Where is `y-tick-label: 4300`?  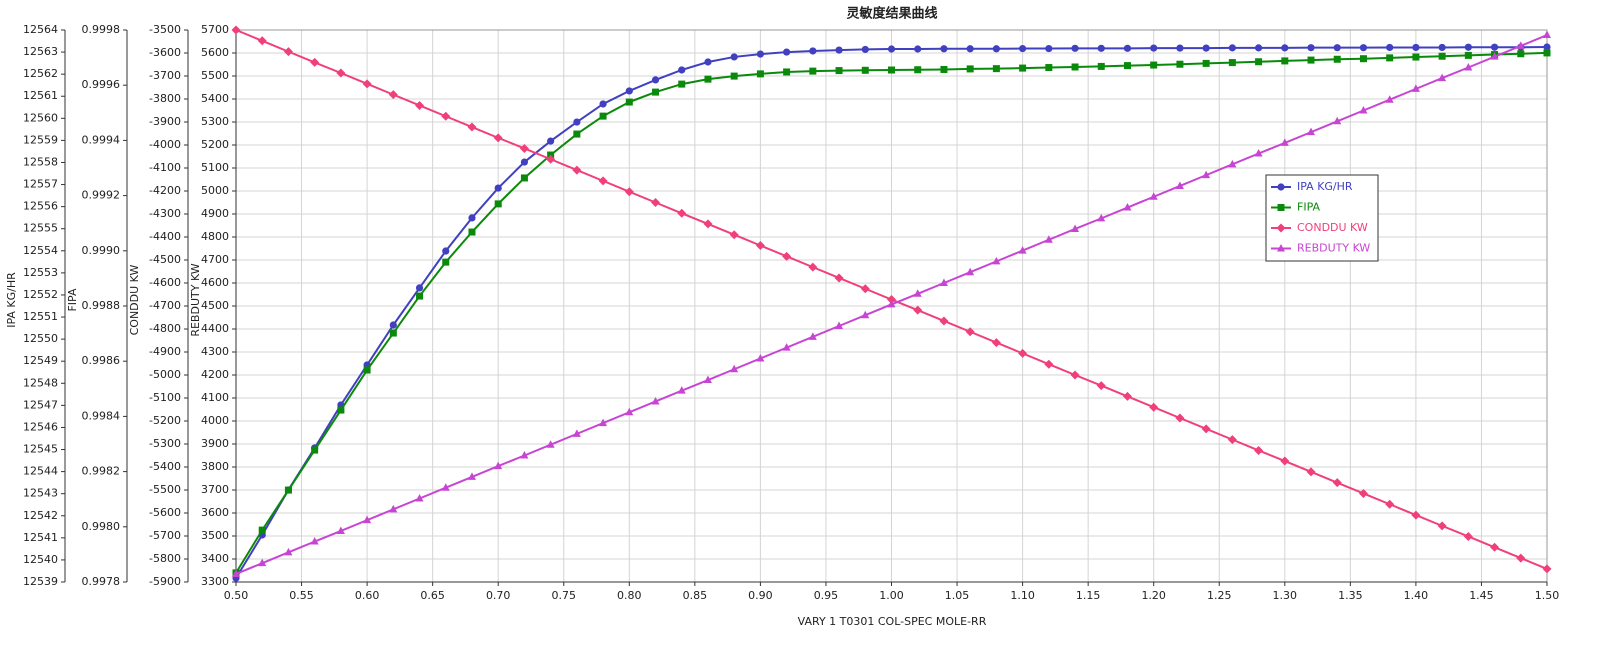
y-tick-label: 4300 is located at coordinates (215, 351).